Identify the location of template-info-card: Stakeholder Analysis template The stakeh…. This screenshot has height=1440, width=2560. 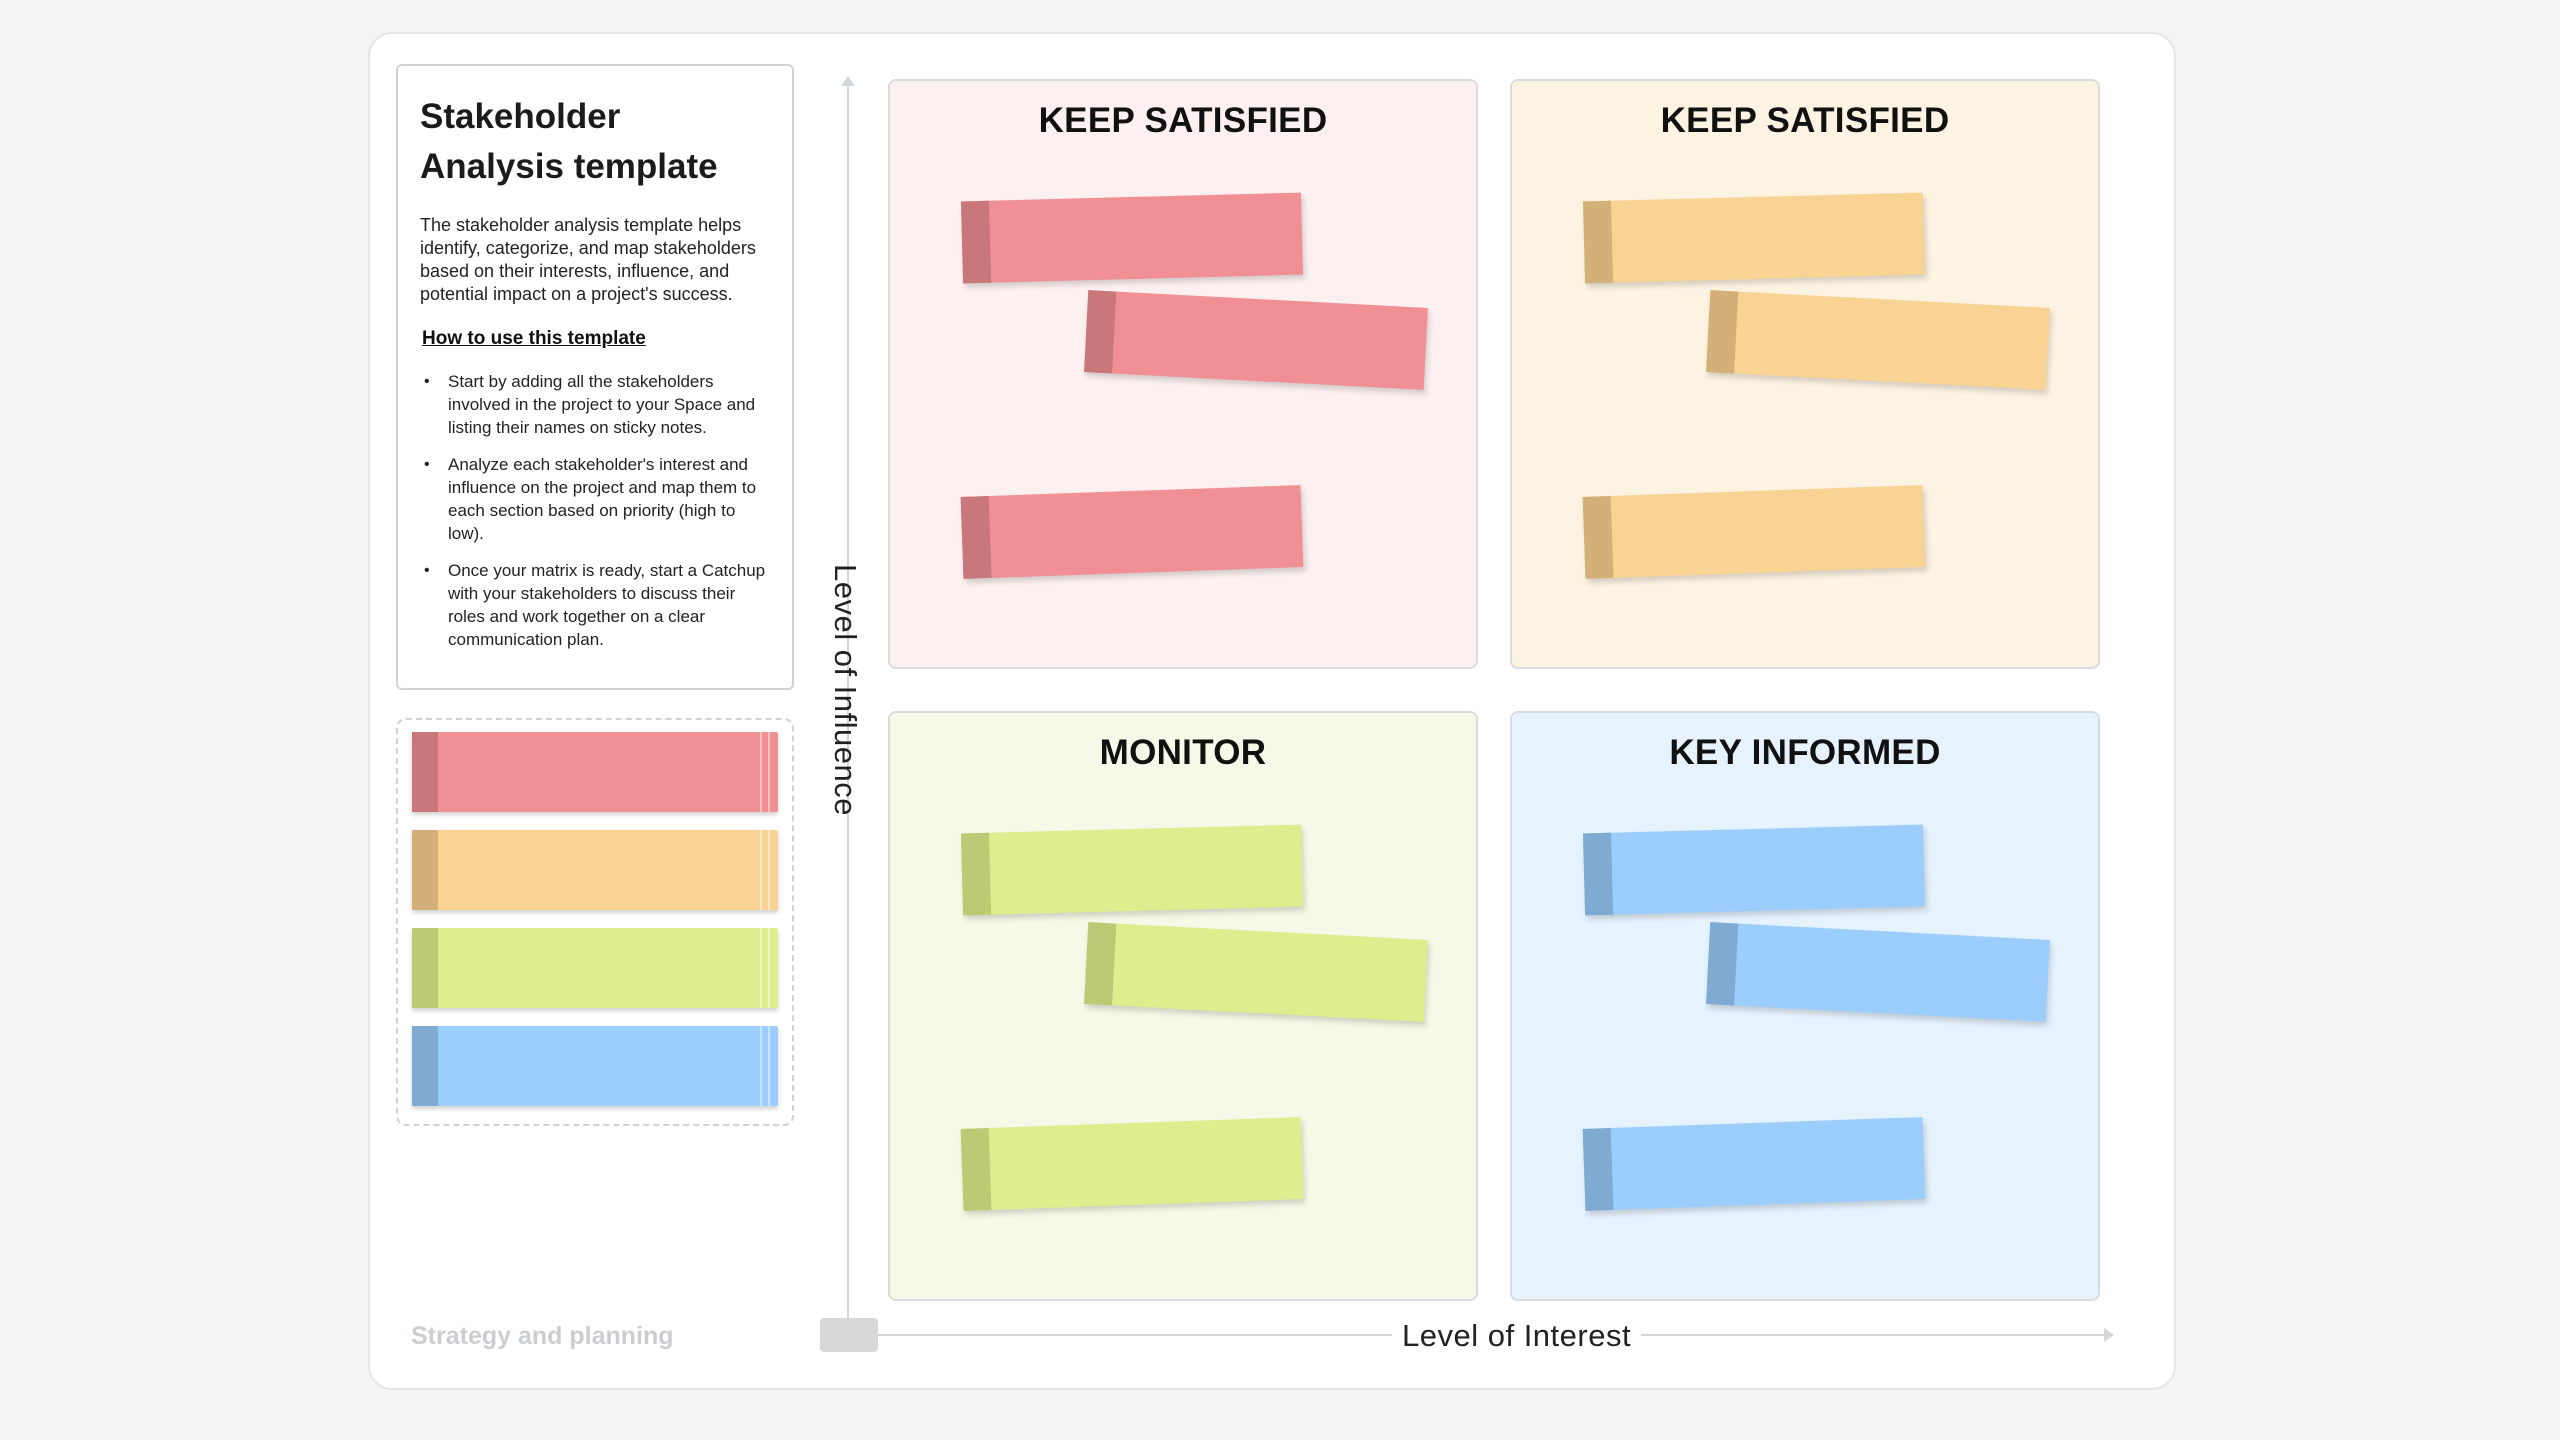
(595, 377).